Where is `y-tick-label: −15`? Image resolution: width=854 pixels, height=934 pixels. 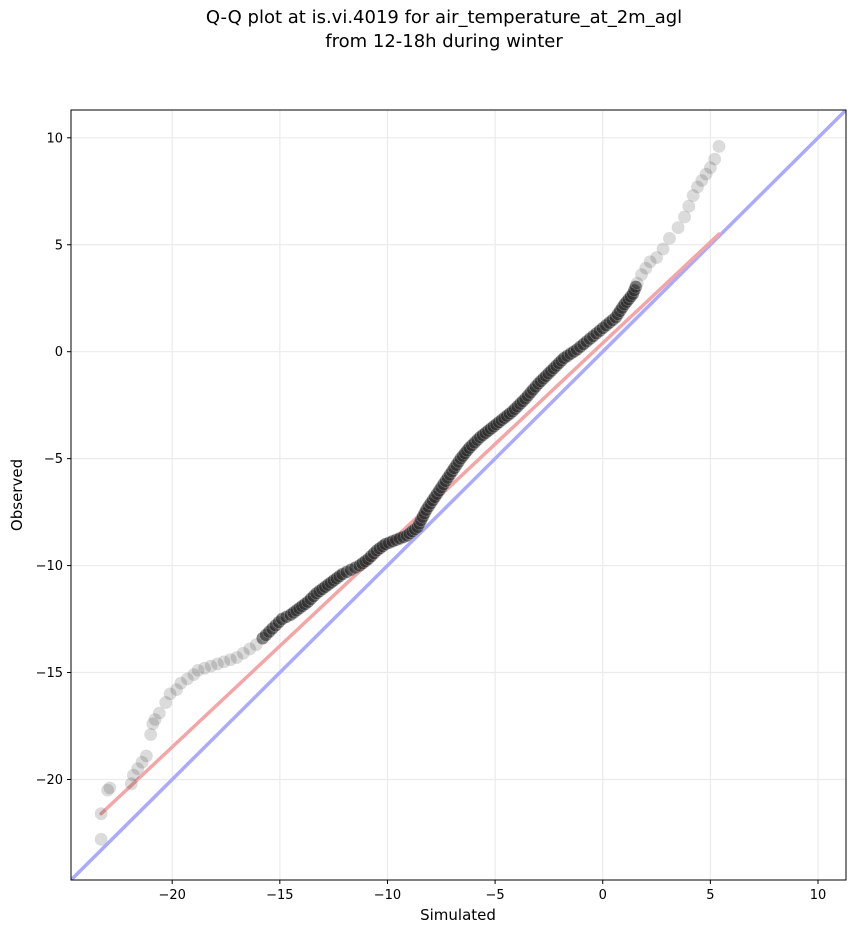 y-tick-label: −15 is located at coordinates (49, 673).